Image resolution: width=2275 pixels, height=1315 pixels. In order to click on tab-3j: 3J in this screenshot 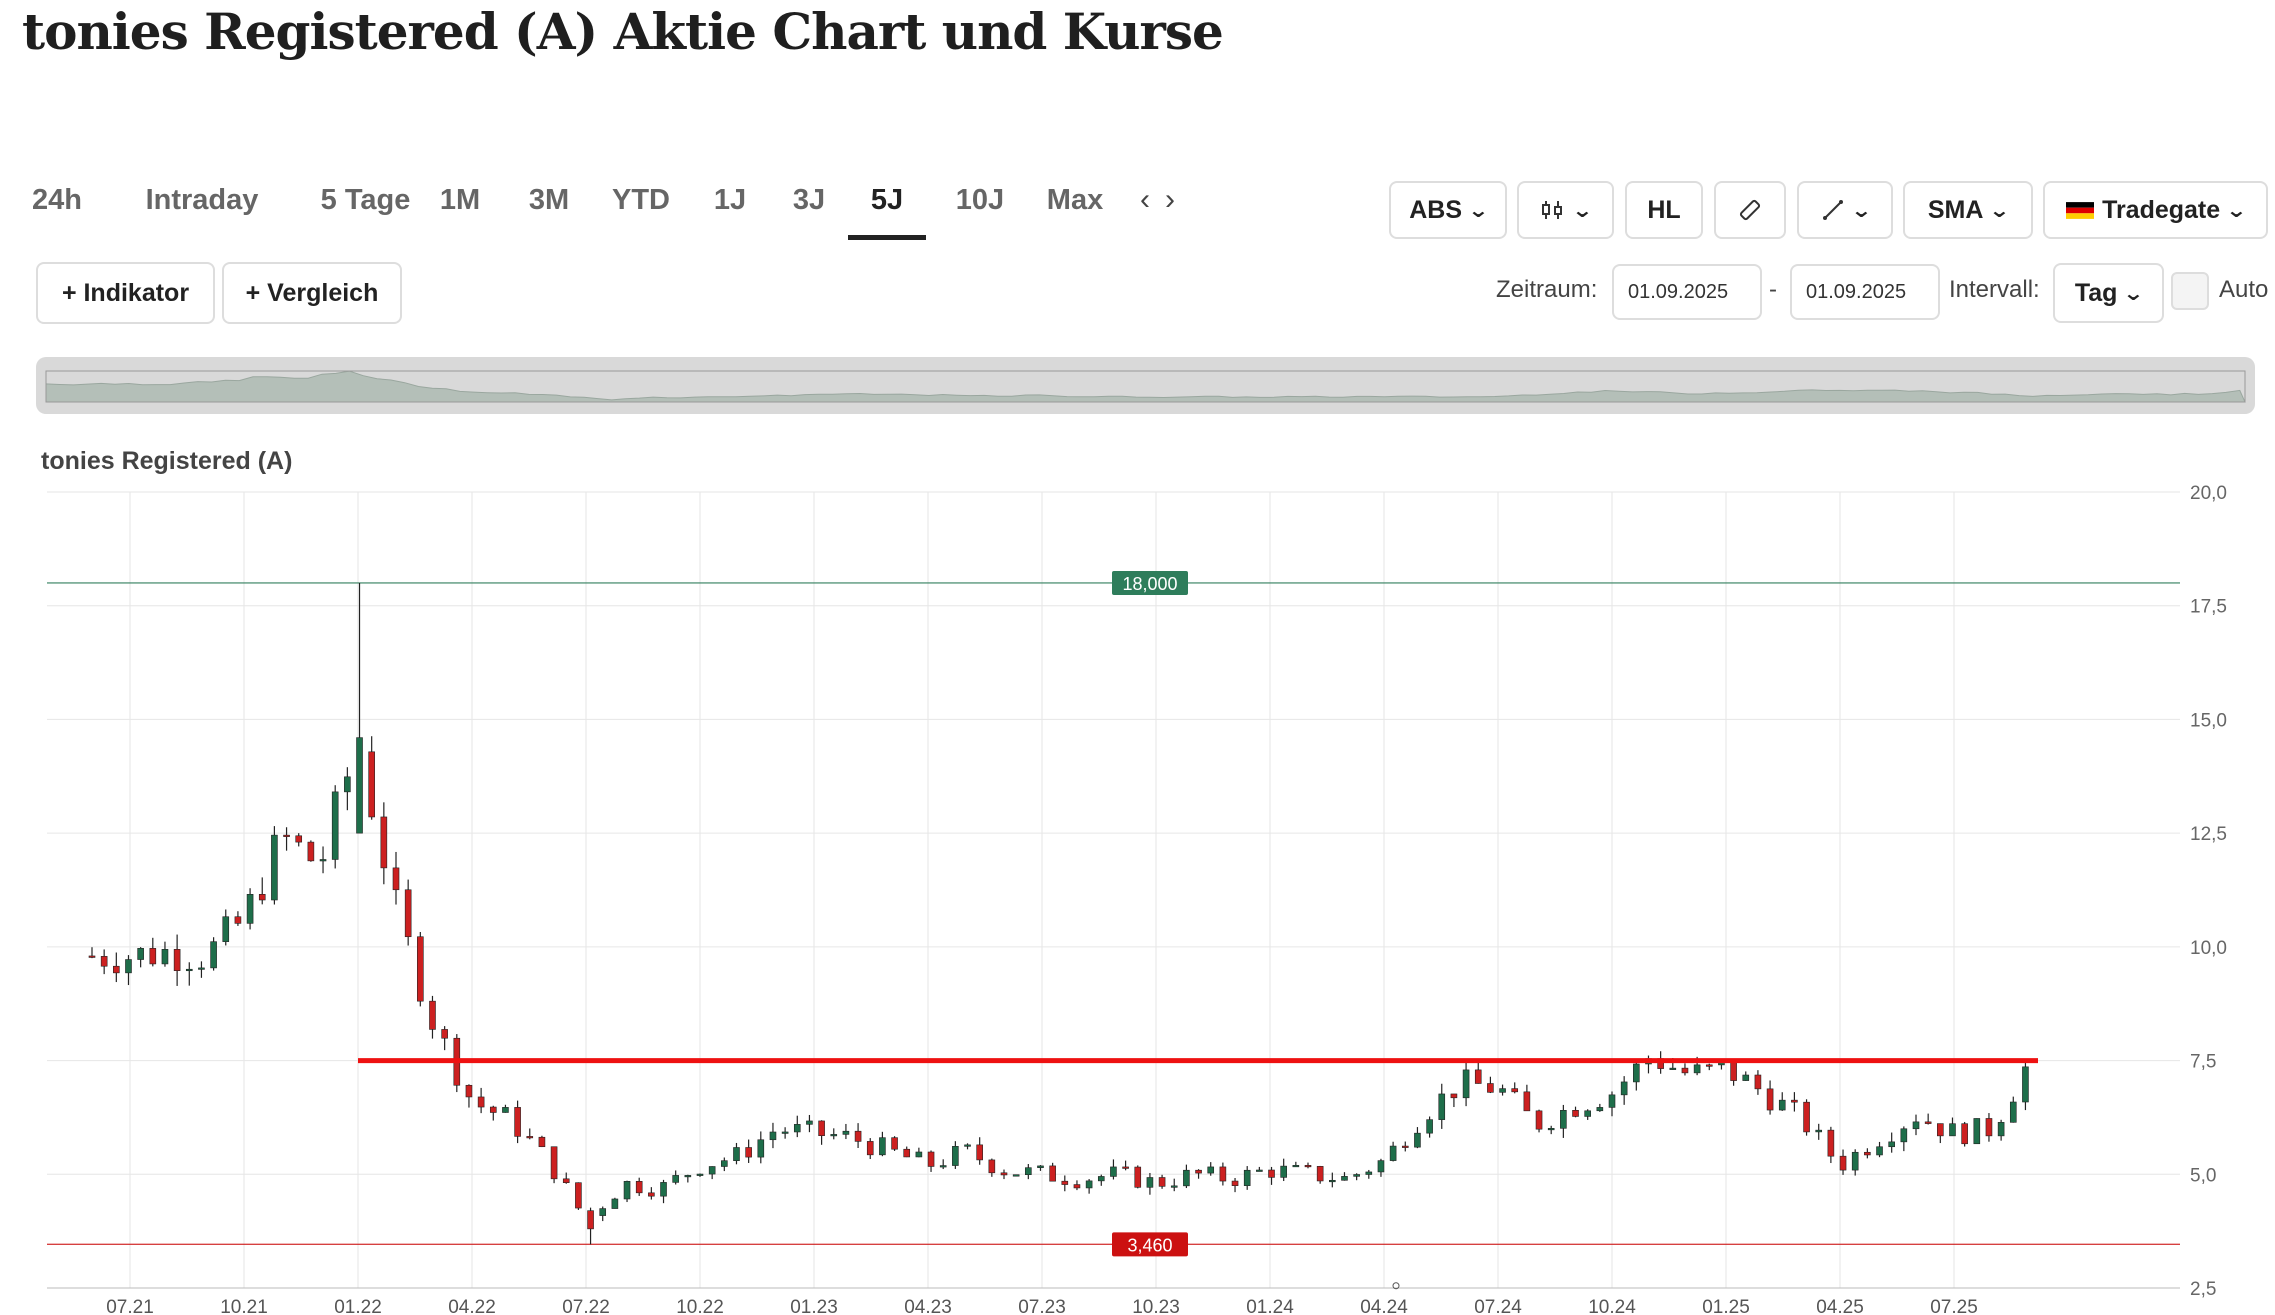, I will do `click(809, 200)`.